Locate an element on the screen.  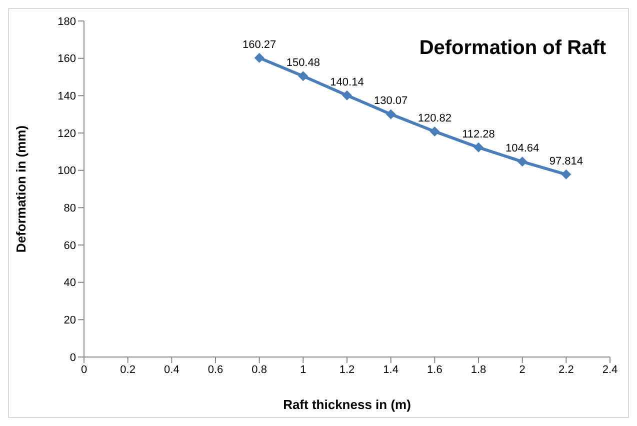
y-axis-title: Deformation in (mm) is located at coordinates (21, 189).